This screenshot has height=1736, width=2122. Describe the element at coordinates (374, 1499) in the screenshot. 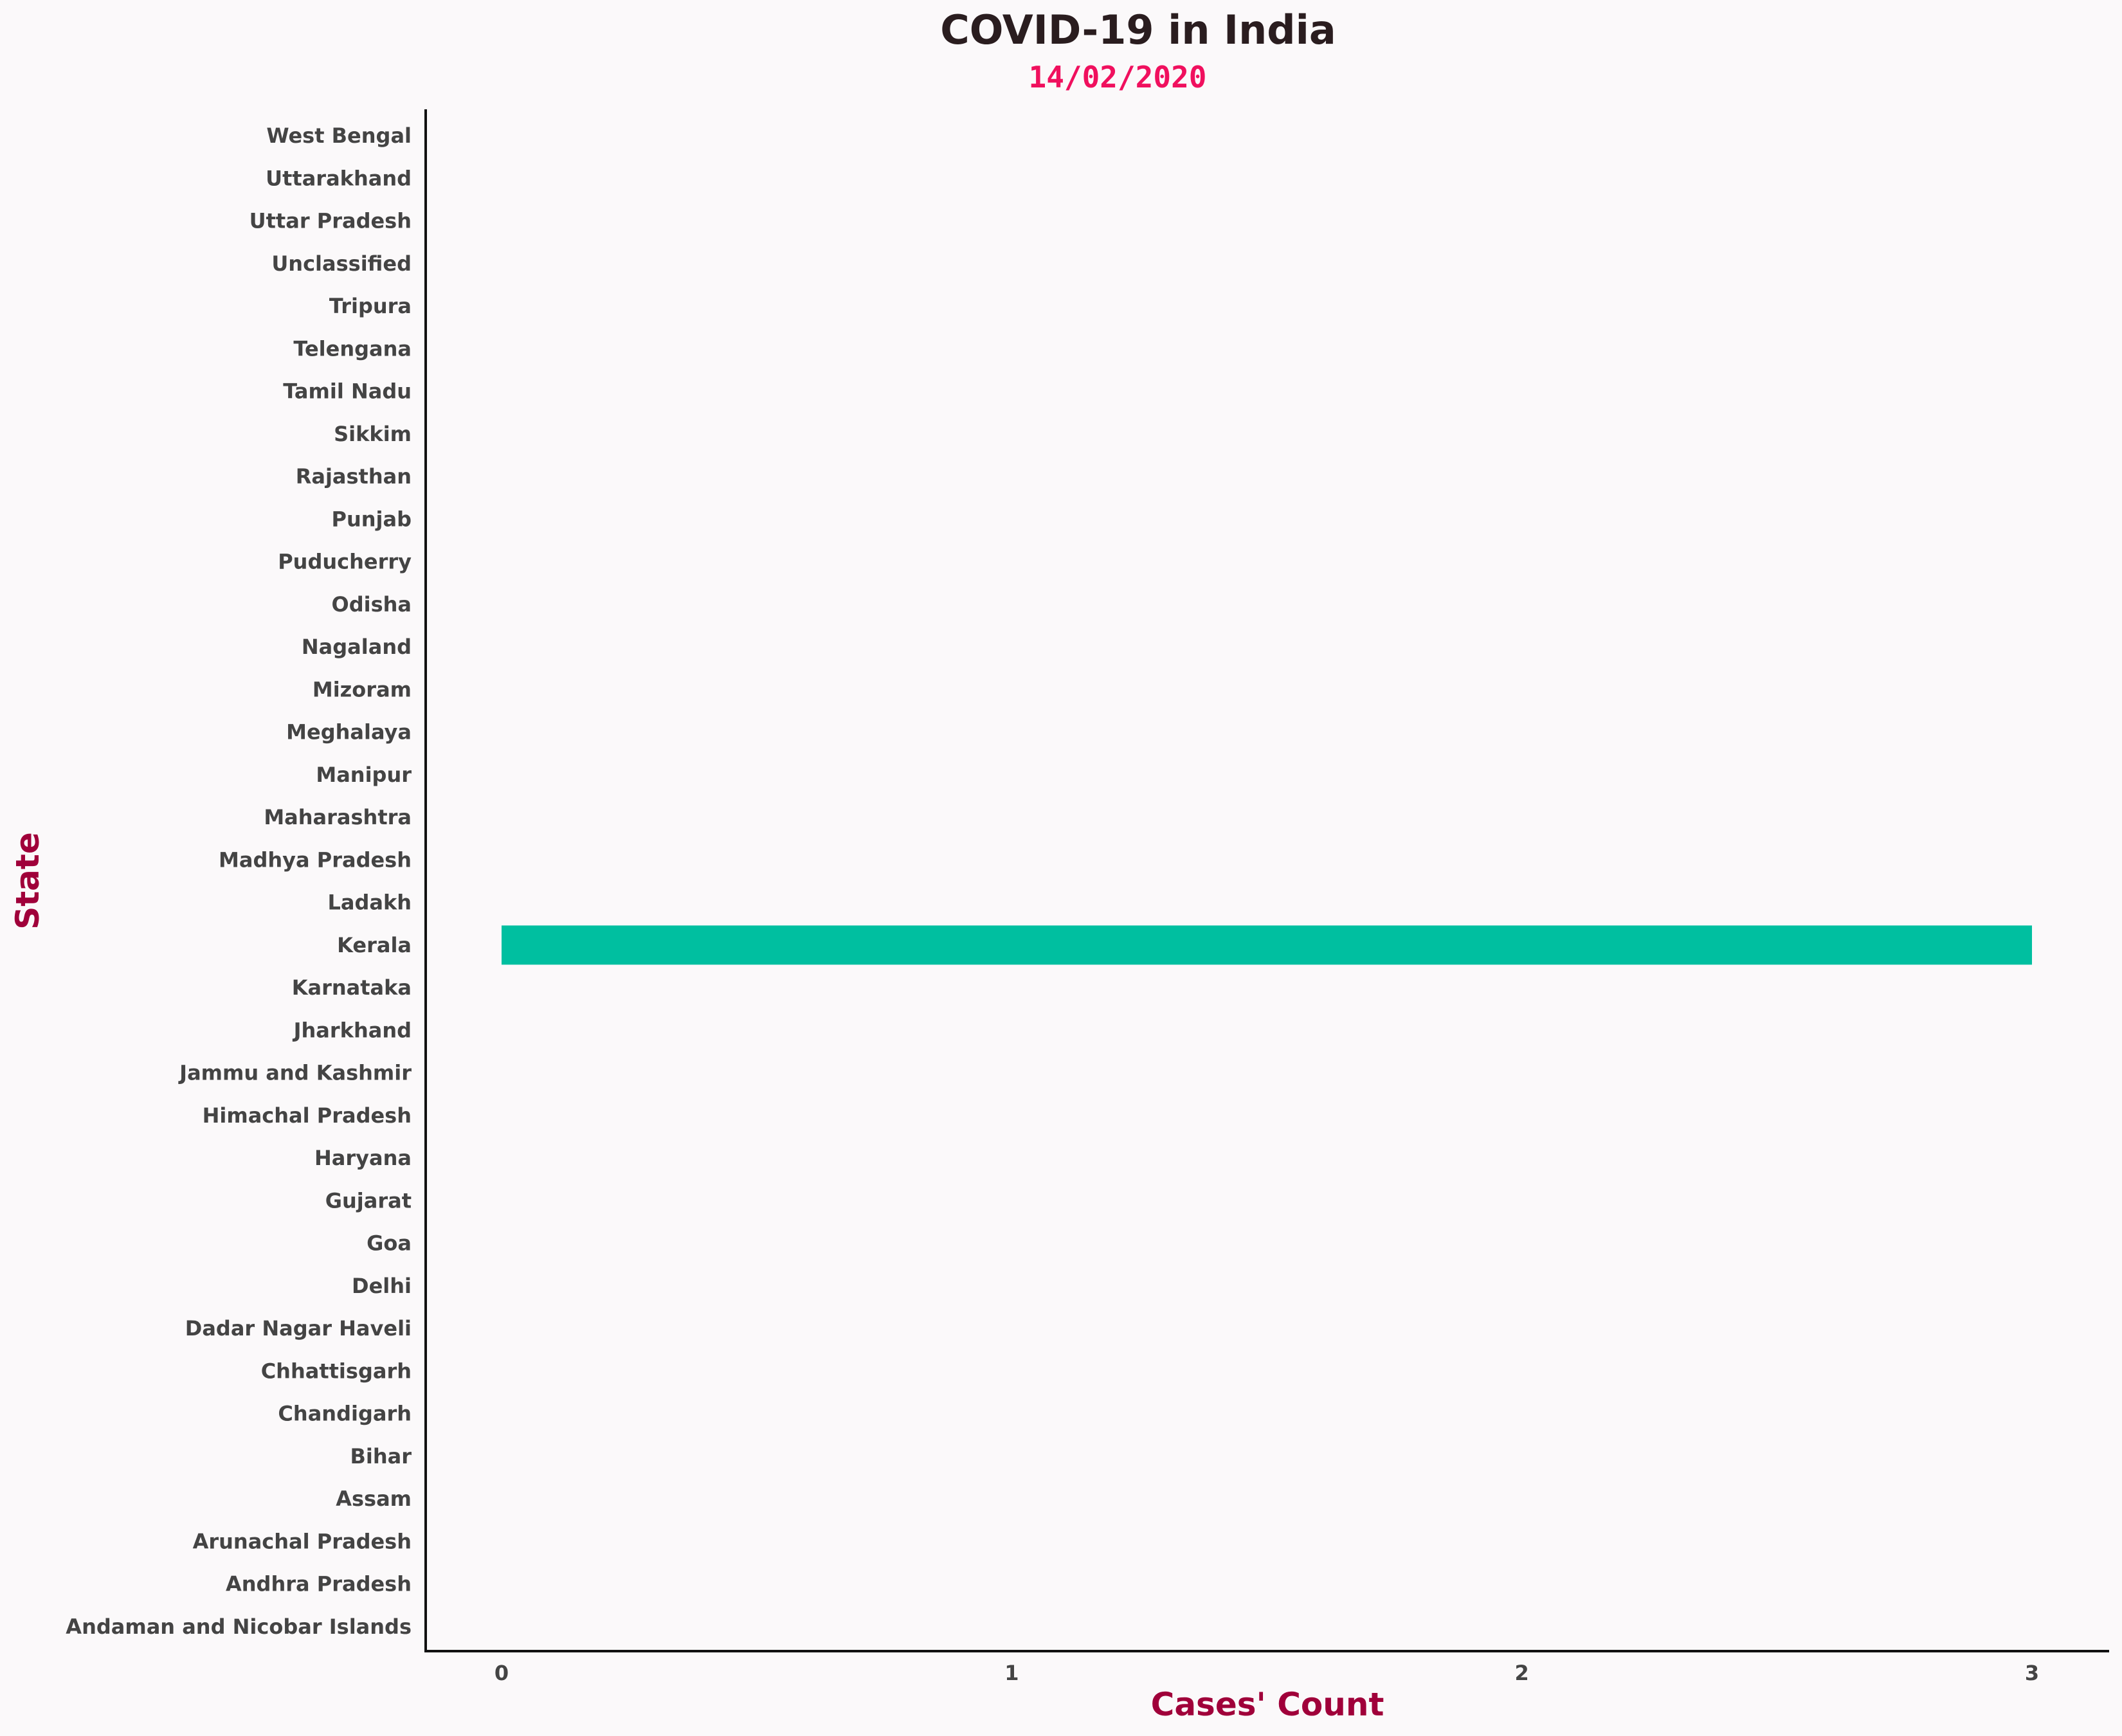

I see `y-tick-label-assam: Assam` at that location.